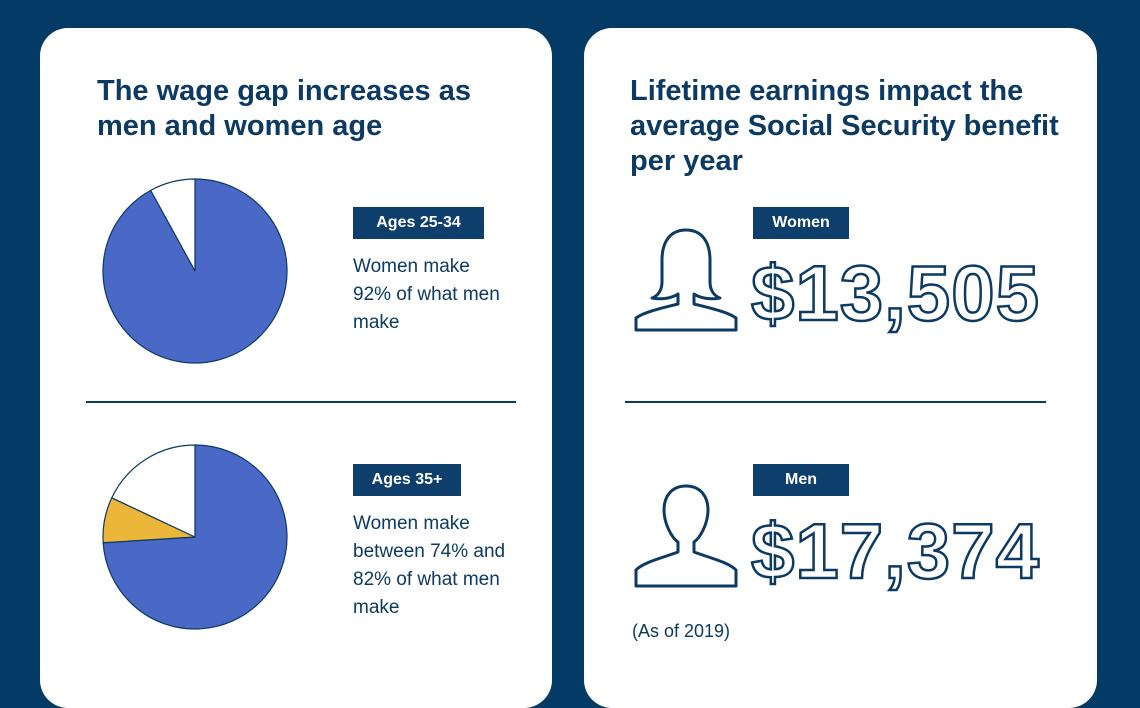  Describe the element at coordinates (418, 223) in the screenshot. I see `ages-25-34-tag: Ages 25-34` at that location.